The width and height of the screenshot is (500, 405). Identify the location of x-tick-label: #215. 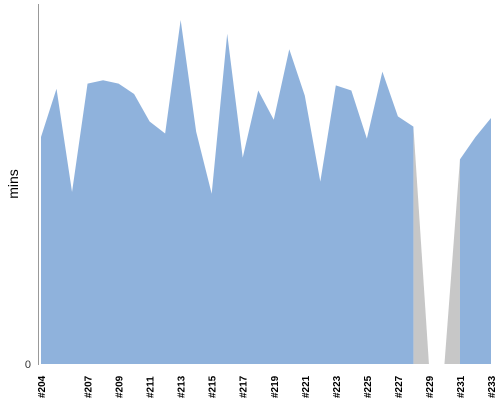
(213, 386).